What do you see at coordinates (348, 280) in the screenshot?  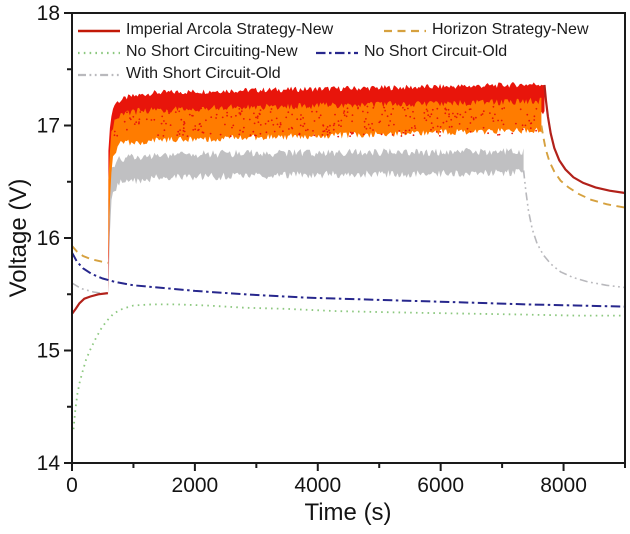 I see `series-line-3-points` at bounding box center [348, 280].